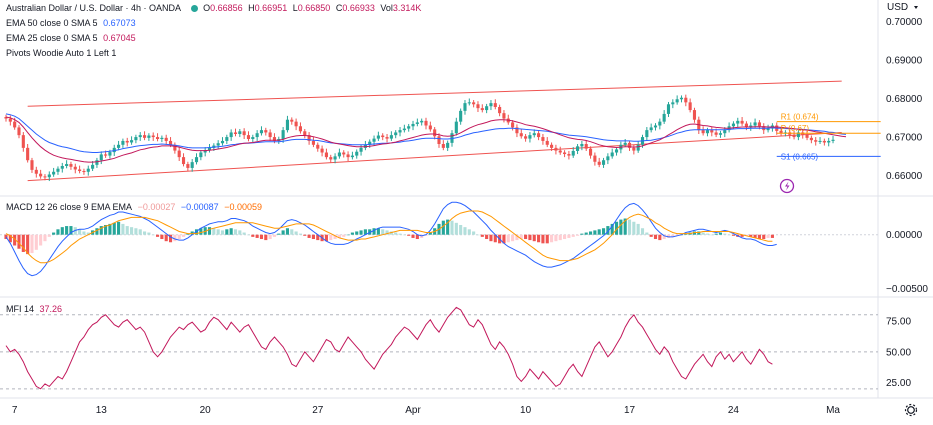 Image resolution: width=933 pixels, height=425 pixels. What do you see at coordinates (318, 410) in the screenshot?
I see `time-axis-label: 27` at bounding box center [318, 410].